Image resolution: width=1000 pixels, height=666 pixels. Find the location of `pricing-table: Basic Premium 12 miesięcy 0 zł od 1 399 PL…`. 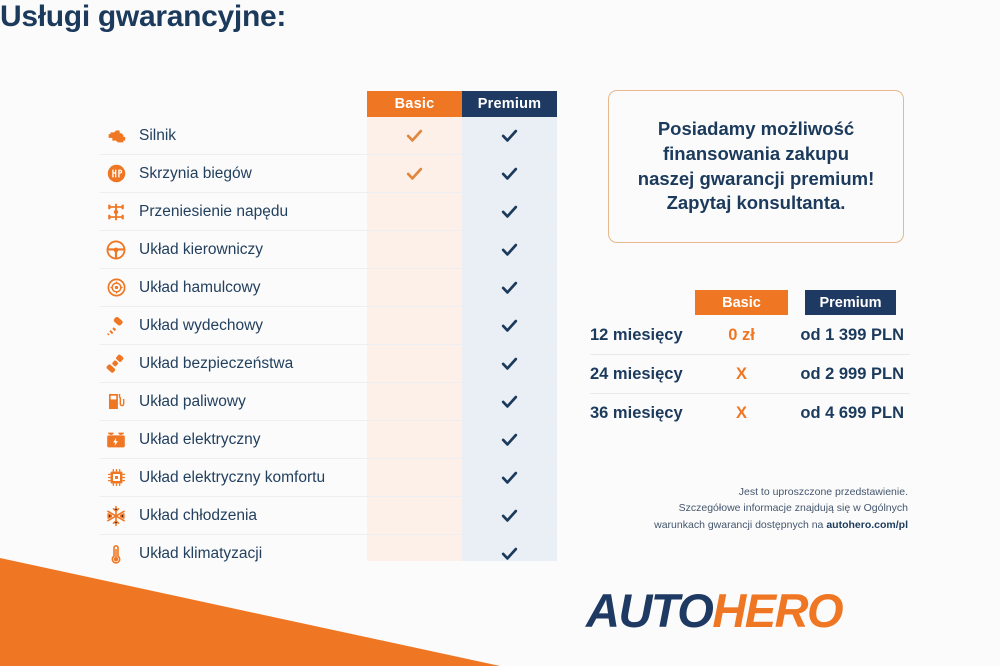

pricing-table: Basic Premium 12 miesięcy 0 zł od 1 399 PL… is located at coordinates (750, 361).